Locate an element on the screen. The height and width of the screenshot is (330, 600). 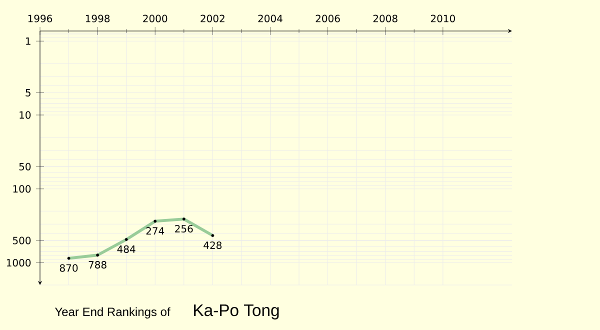
y-tick-label: 100 is located at coordinates (22, 189).